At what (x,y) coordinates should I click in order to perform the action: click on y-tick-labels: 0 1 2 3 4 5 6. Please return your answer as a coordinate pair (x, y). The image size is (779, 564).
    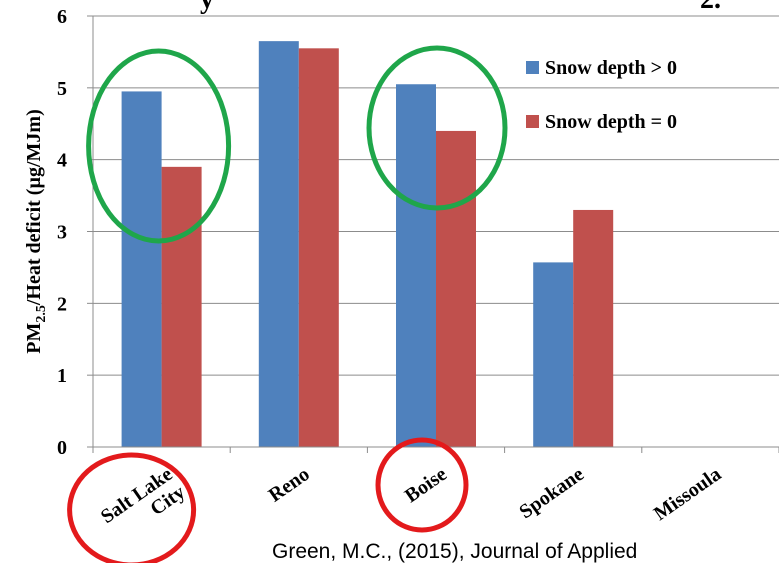
    Looking at the image, I should click on (62, 232).